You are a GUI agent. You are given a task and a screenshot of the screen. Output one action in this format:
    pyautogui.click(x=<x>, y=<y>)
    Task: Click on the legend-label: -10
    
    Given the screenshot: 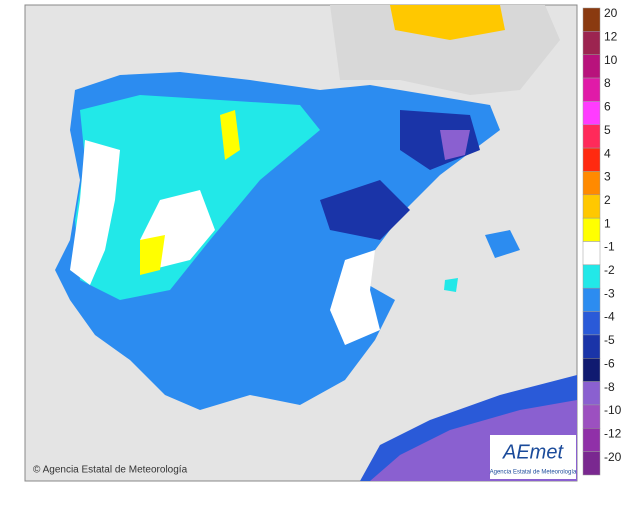 What is the action you would take?
    pyautogui.click(x=613, y=410)
    